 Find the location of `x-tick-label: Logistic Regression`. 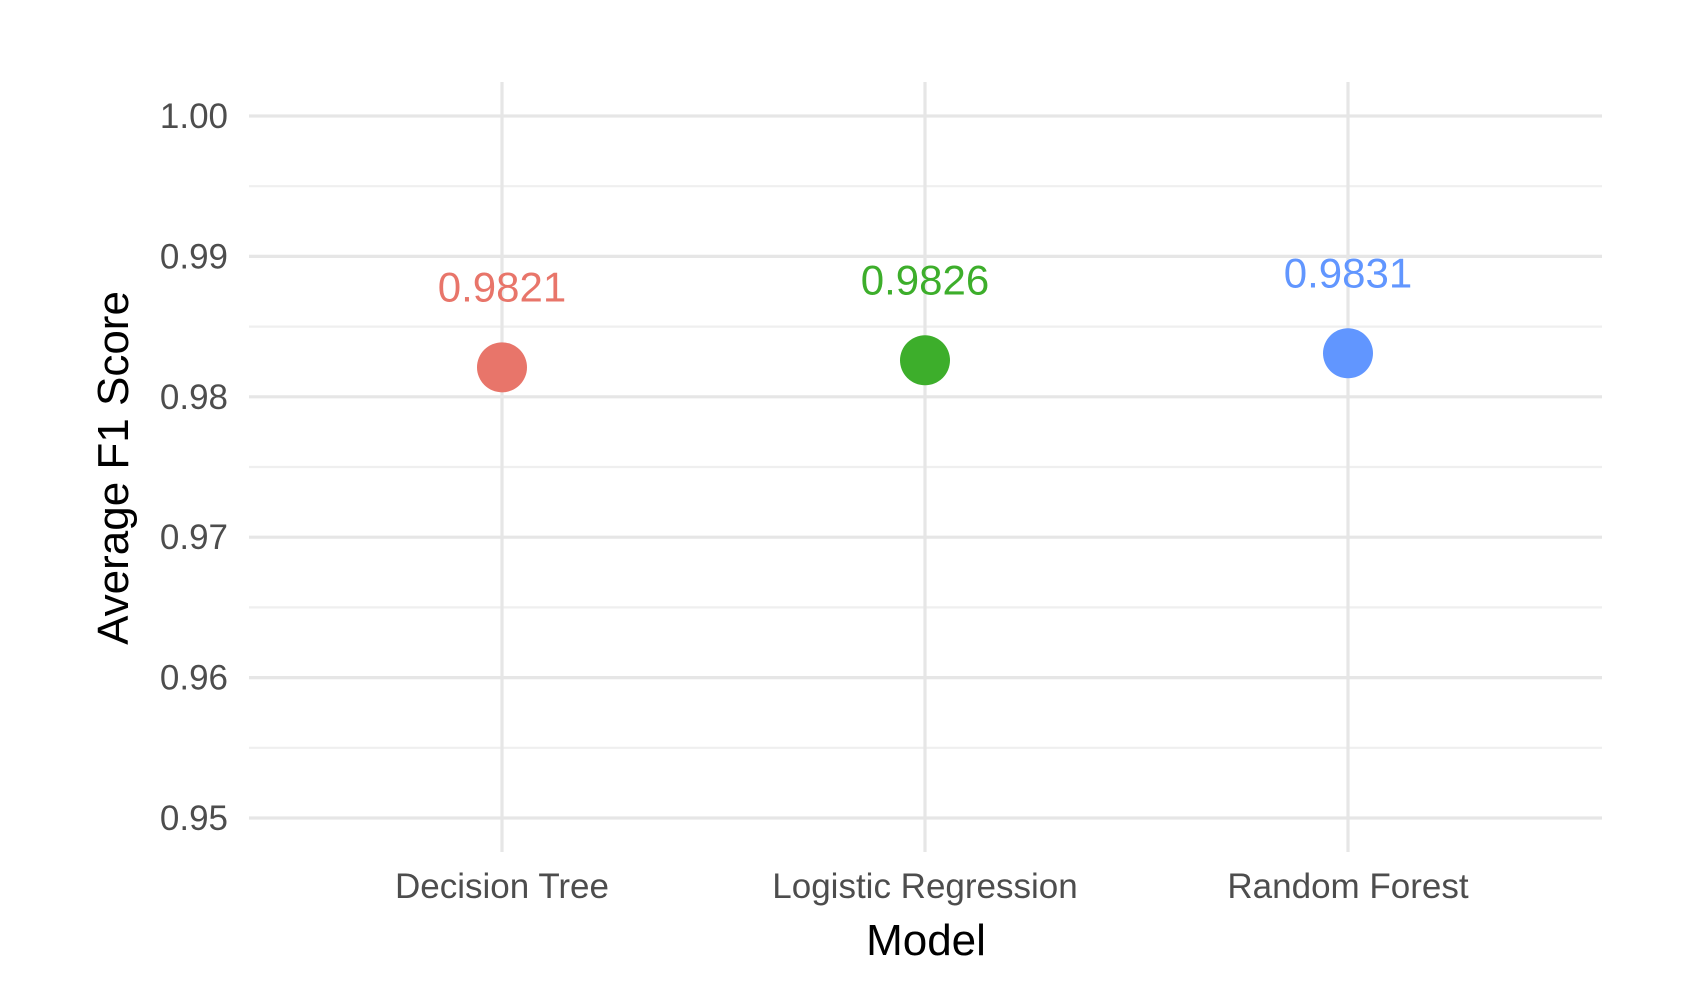

x-tick-label: Logistic Regression is located at coordinates (924, 886).